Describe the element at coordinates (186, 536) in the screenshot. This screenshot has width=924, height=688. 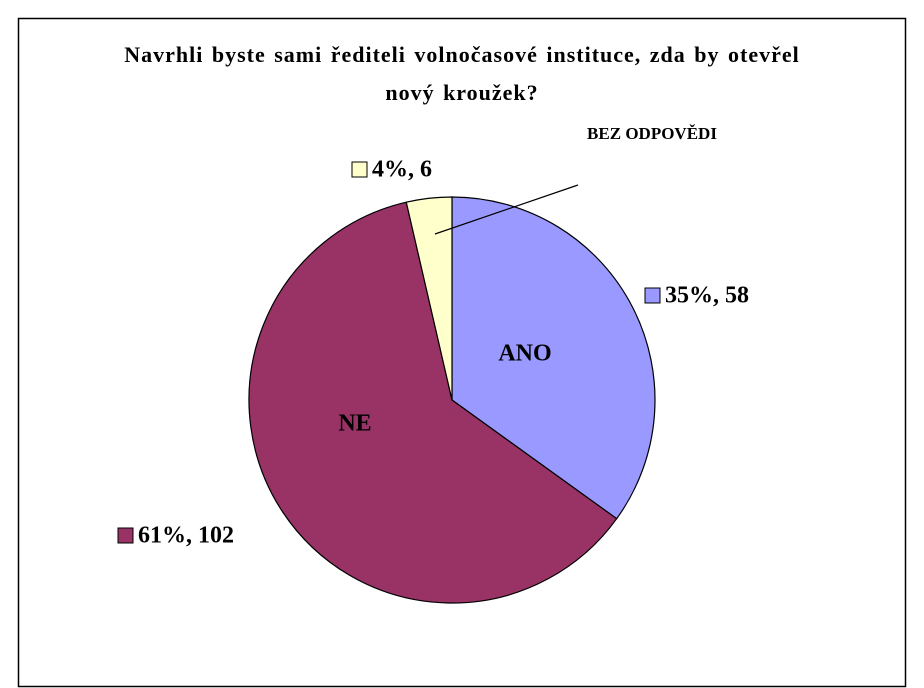
I see `value-label: 61%, 102` at that location.